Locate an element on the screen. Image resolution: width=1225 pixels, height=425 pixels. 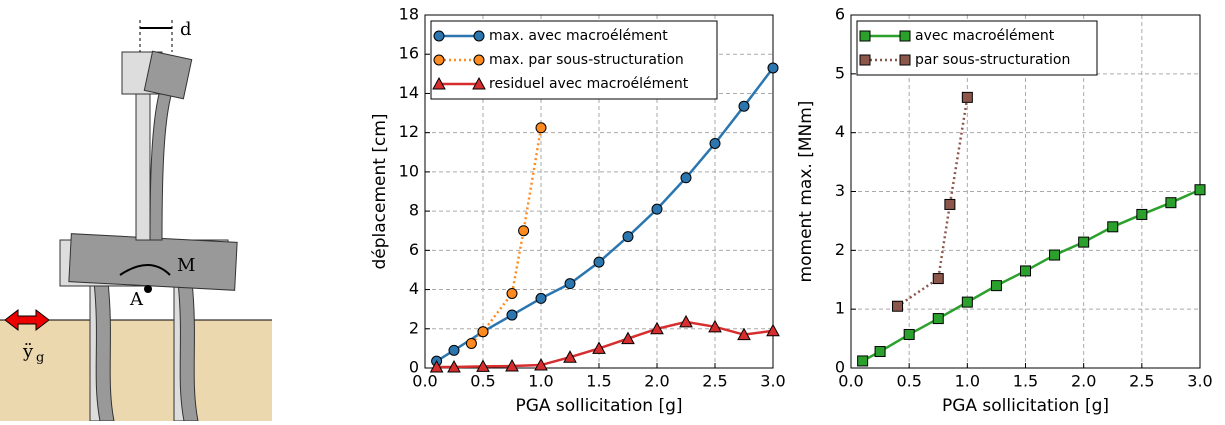
legend-label: max. par sous-structuration is located at coordinates (586, 60).